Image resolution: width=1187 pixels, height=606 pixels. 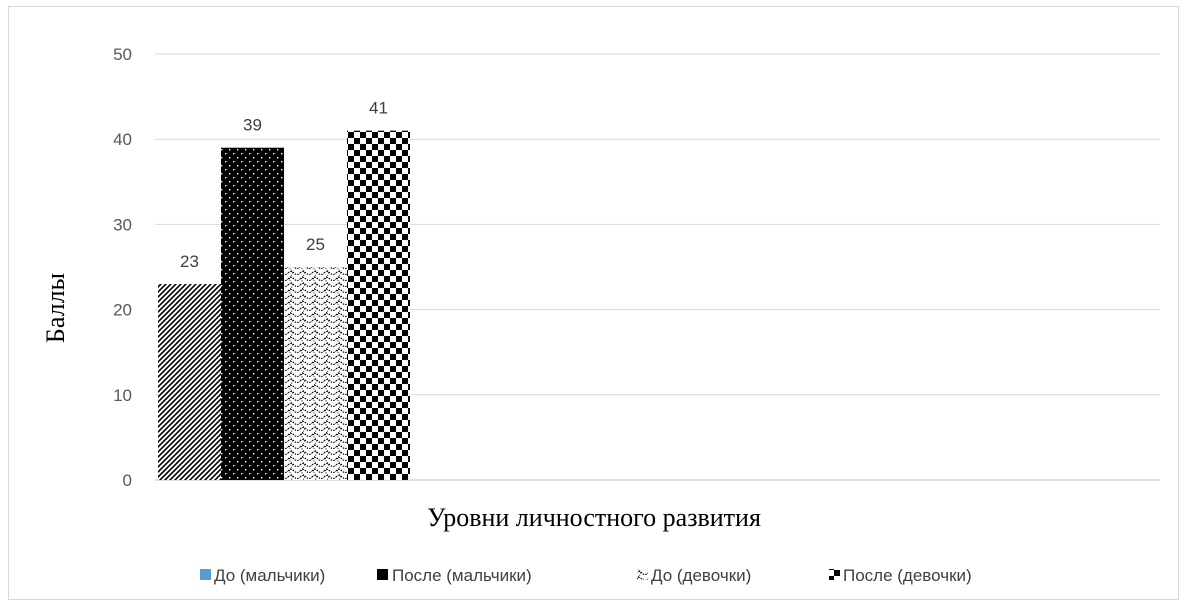 I want to click on bars, so click(x=284, y=305).